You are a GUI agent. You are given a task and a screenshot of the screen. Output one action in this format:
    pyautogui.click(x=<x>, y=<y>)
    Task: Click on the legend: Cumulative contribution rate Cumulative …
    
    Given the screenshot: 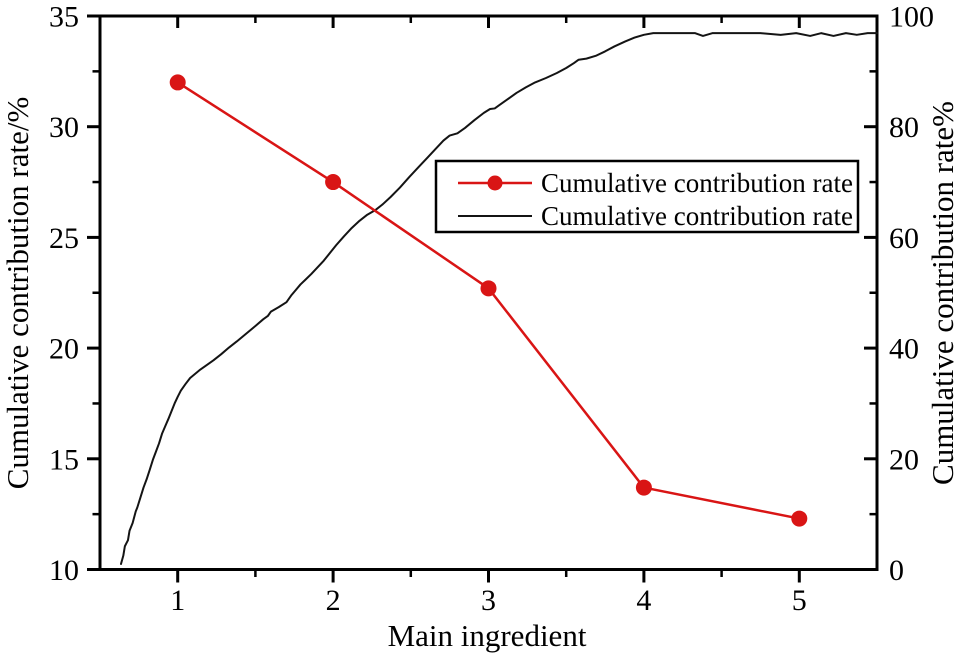 What is the action you would take?
    pyautogui.click(x=647, y=196)
    